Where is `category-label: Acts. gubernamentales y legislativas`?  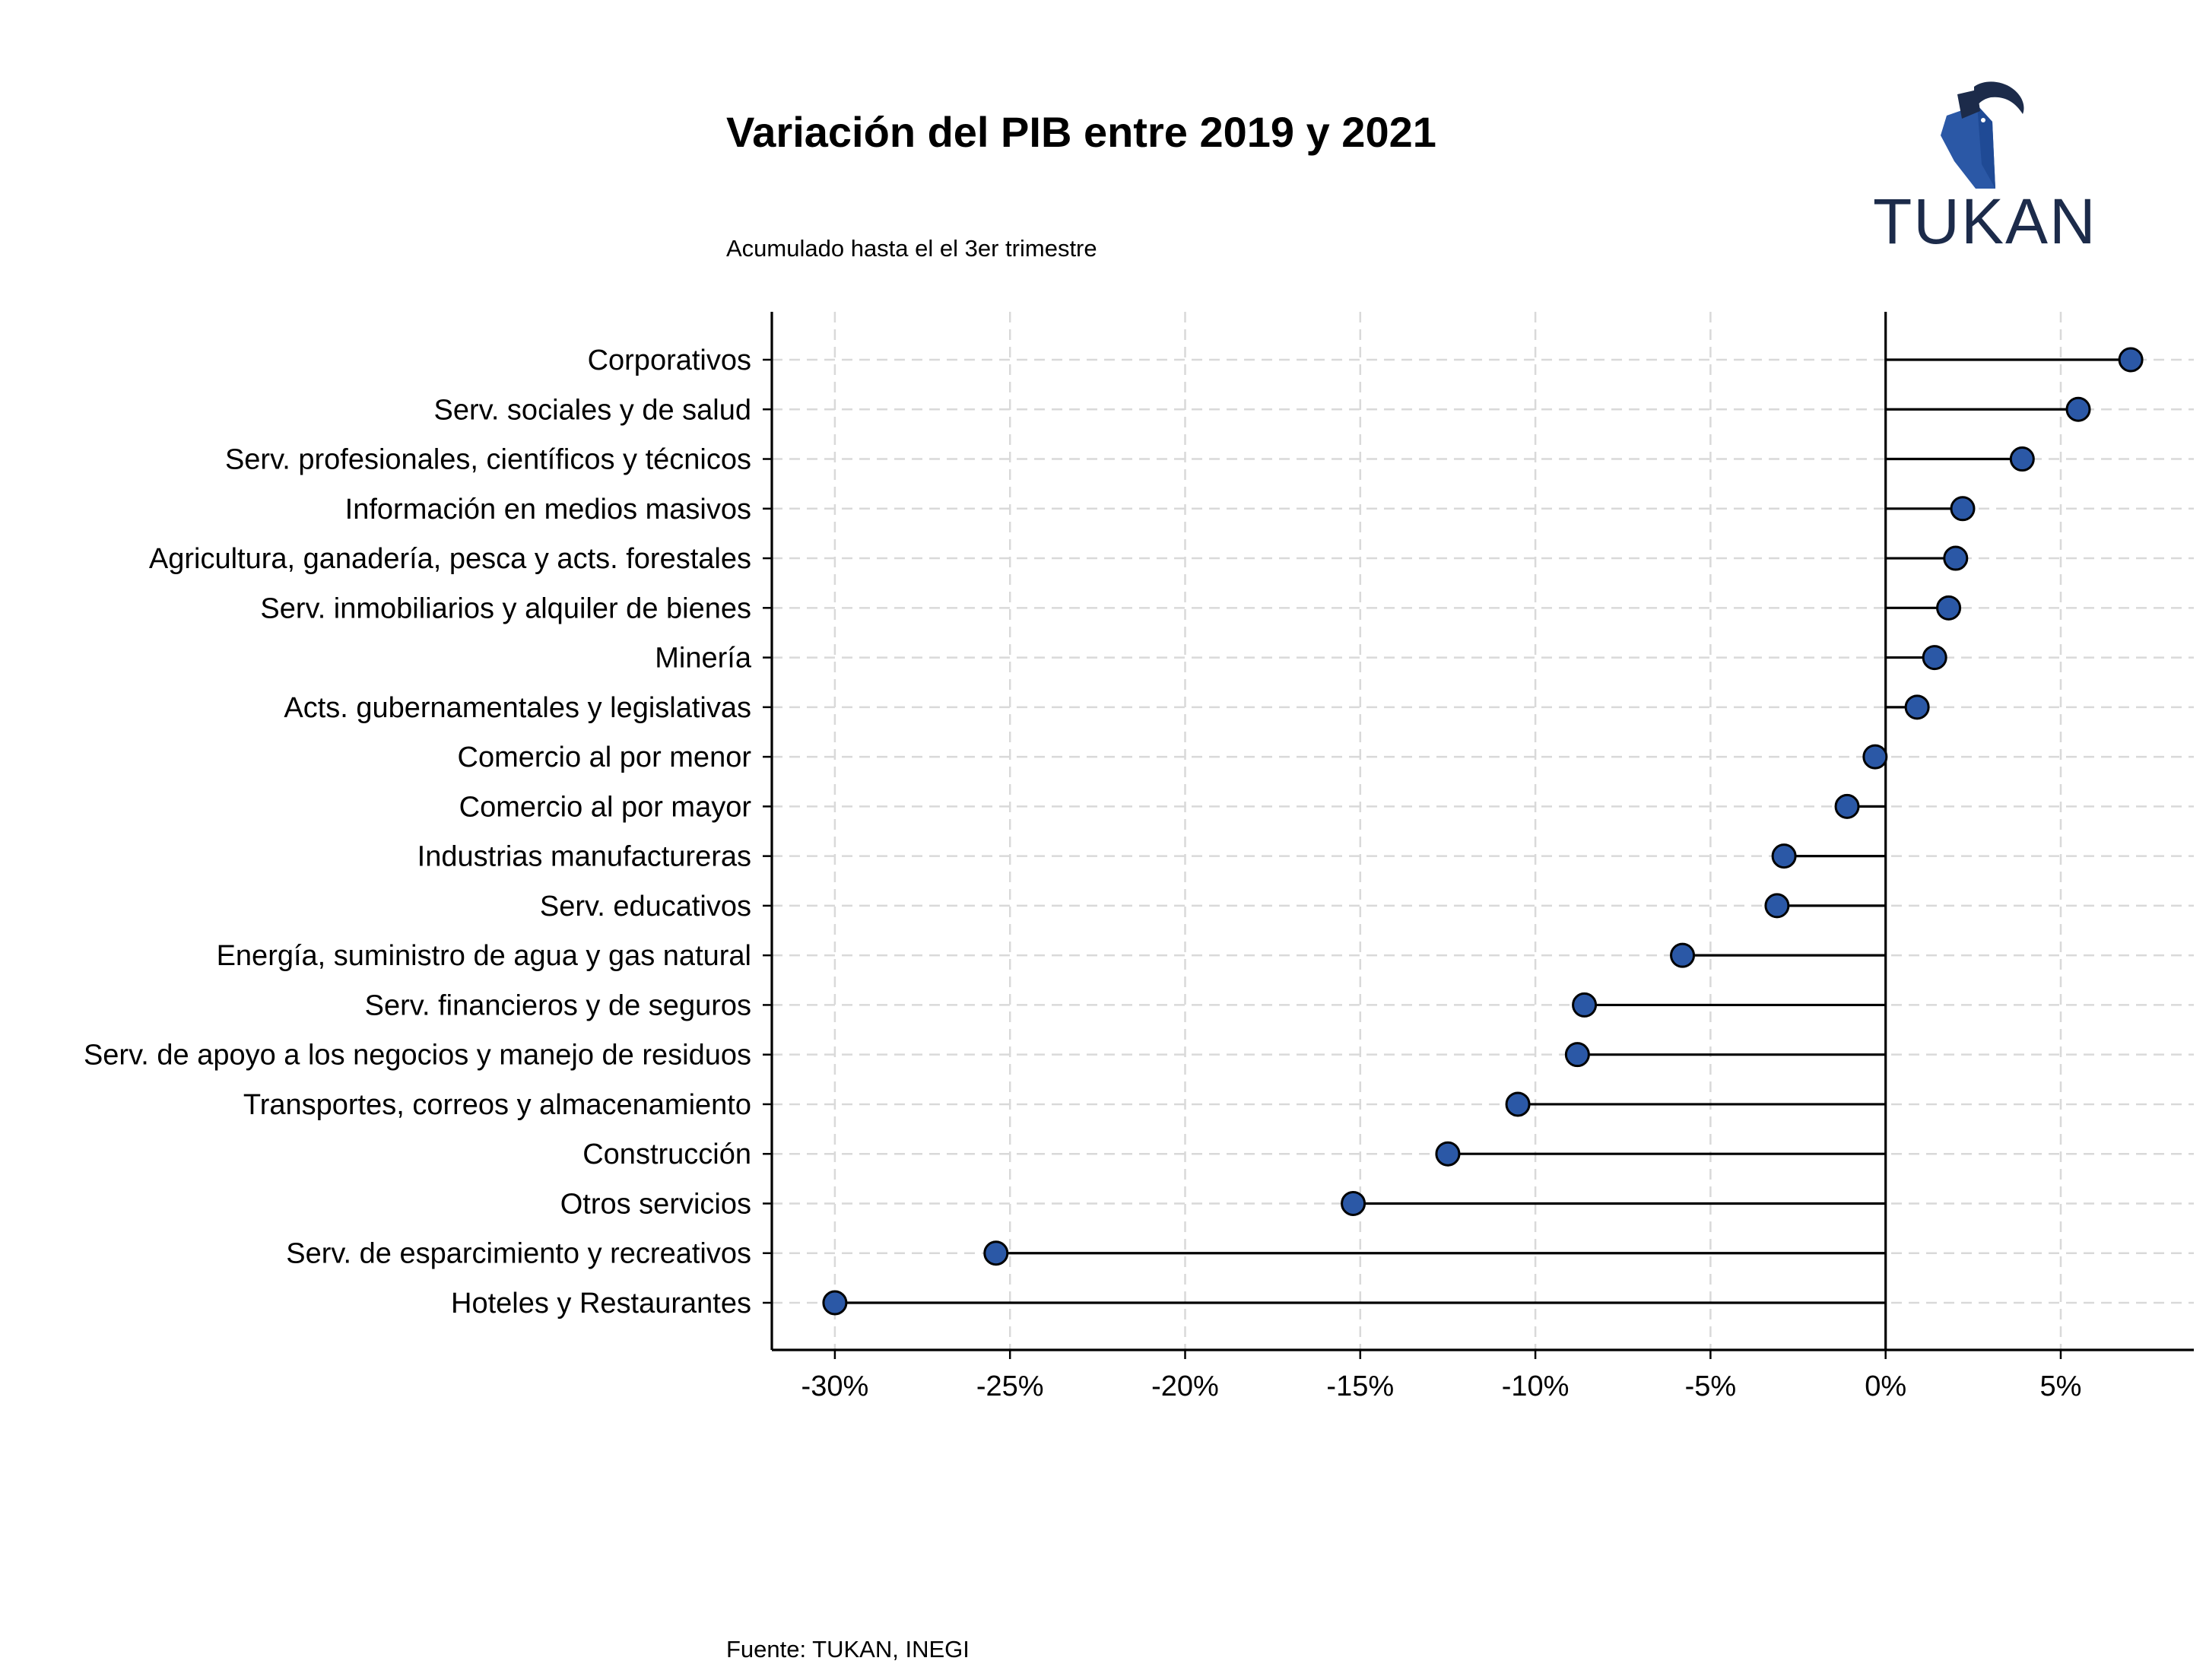
category-label: Acts. gubernamentales y legislativas is located at coordinates (518, 708).